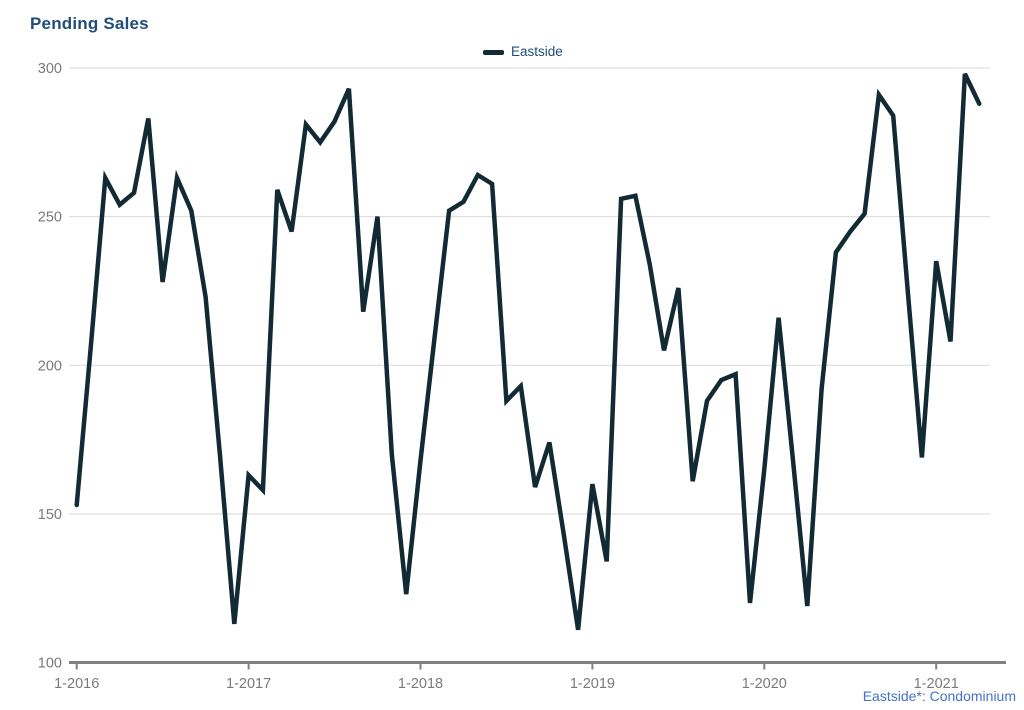  I want to click on legend-line-swatch, so click(493, 52).